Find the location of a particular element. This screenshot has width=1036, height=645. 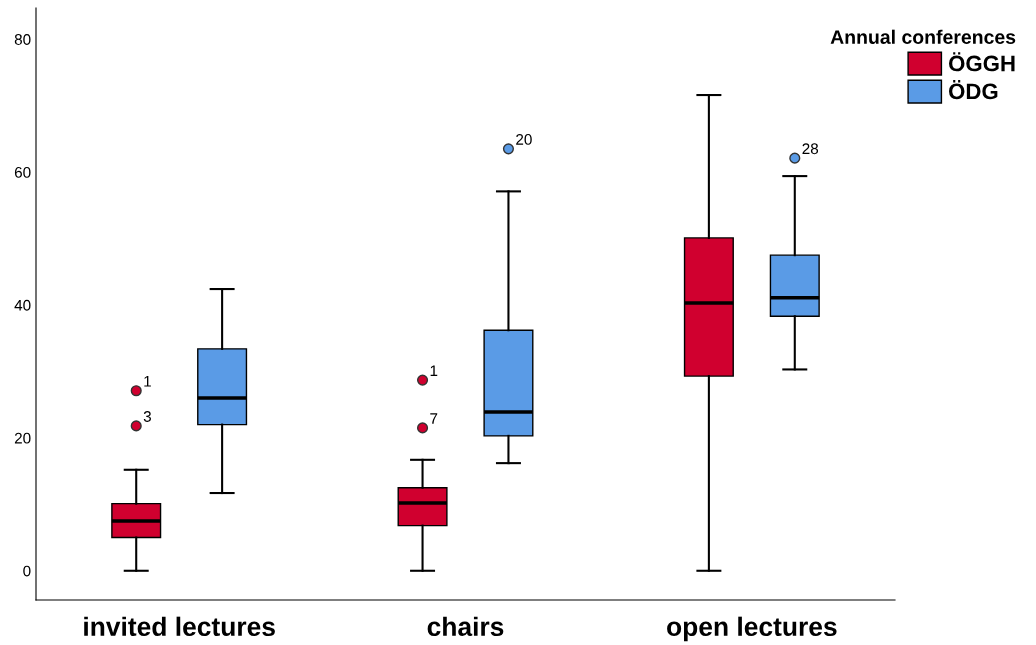

x-tick-label: open lectures is located at coordinates (752, 629).